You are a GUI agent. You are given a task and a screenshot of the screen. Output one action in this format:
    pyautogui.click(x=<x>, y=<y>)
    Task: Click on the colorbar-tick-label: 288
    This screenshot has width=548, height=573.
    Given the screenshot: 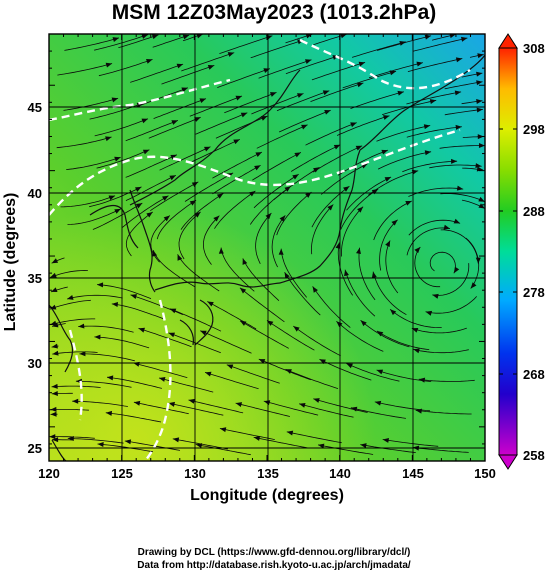 What is the action you would take?
    pyautogui.click(x=534, y=211)
    